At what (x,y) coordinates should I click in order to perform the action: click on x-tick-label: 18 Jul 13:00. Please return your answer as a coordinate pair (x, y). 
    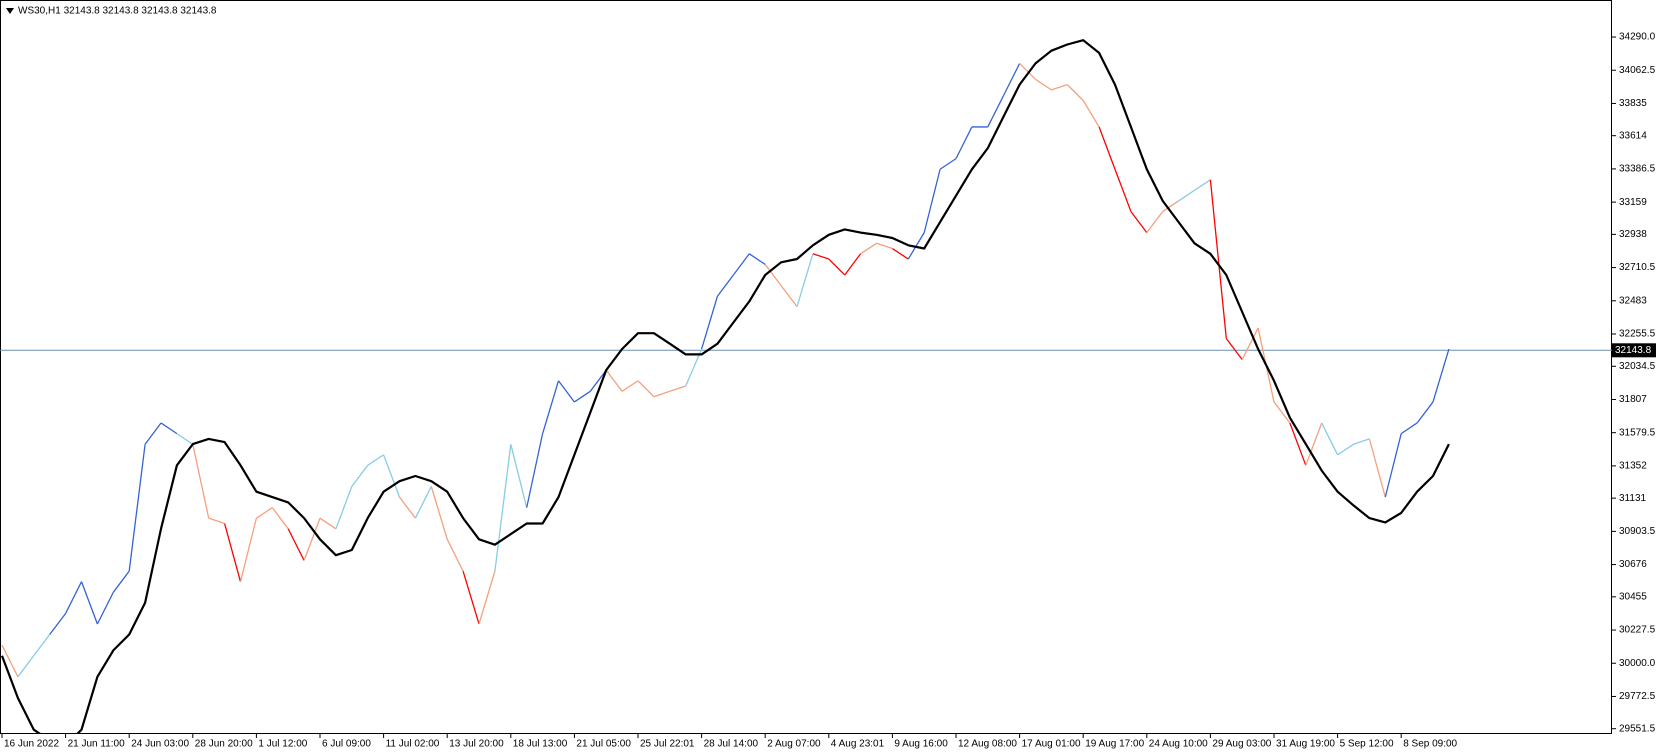
    Looking at the image, I should click on (540, 744).